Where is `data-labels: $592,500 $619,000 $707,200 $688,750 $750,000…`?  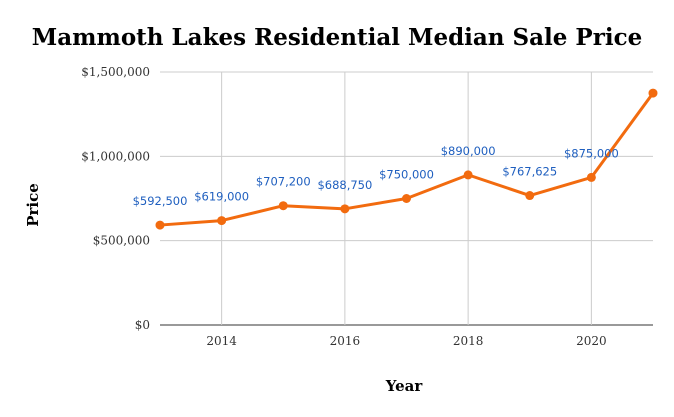 data-labels: $592,500 $619,000 $707,200 $688,750 $750,000… is located at coordinates (376, 176).